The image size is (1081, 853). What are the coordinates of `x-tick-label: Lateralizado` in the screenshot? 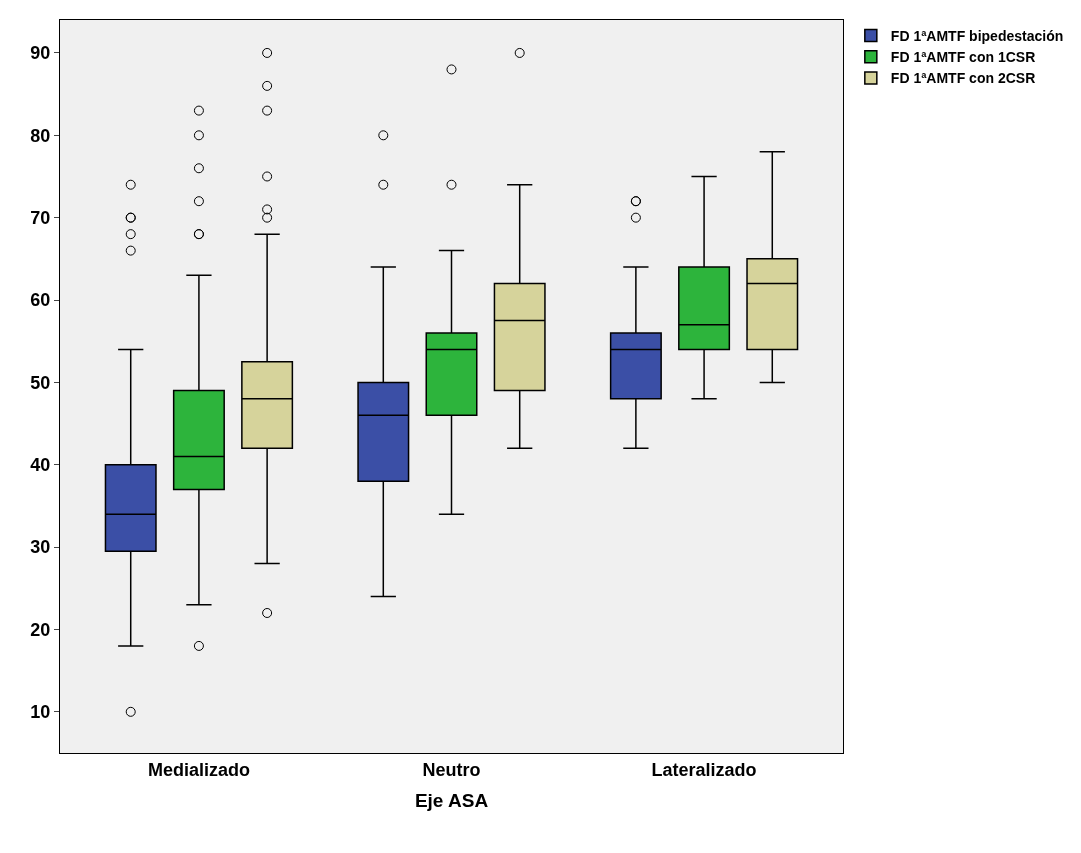 It's located at (704, 769).